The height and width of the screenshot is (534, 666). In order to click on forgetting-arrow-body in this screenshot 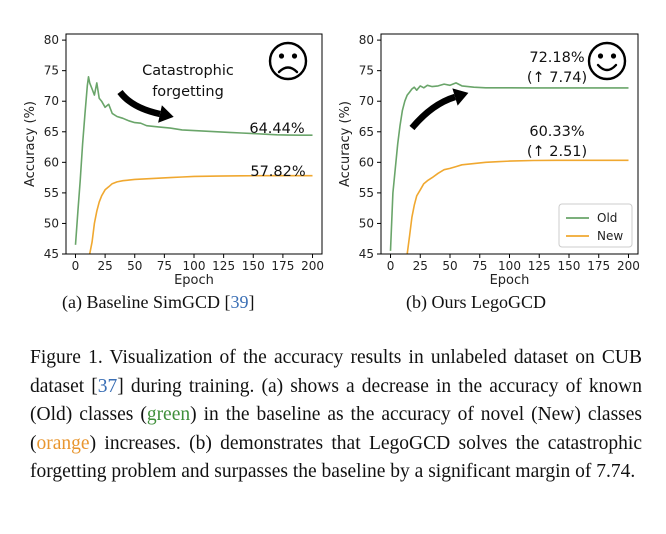, I will do `click(139, 103)`.